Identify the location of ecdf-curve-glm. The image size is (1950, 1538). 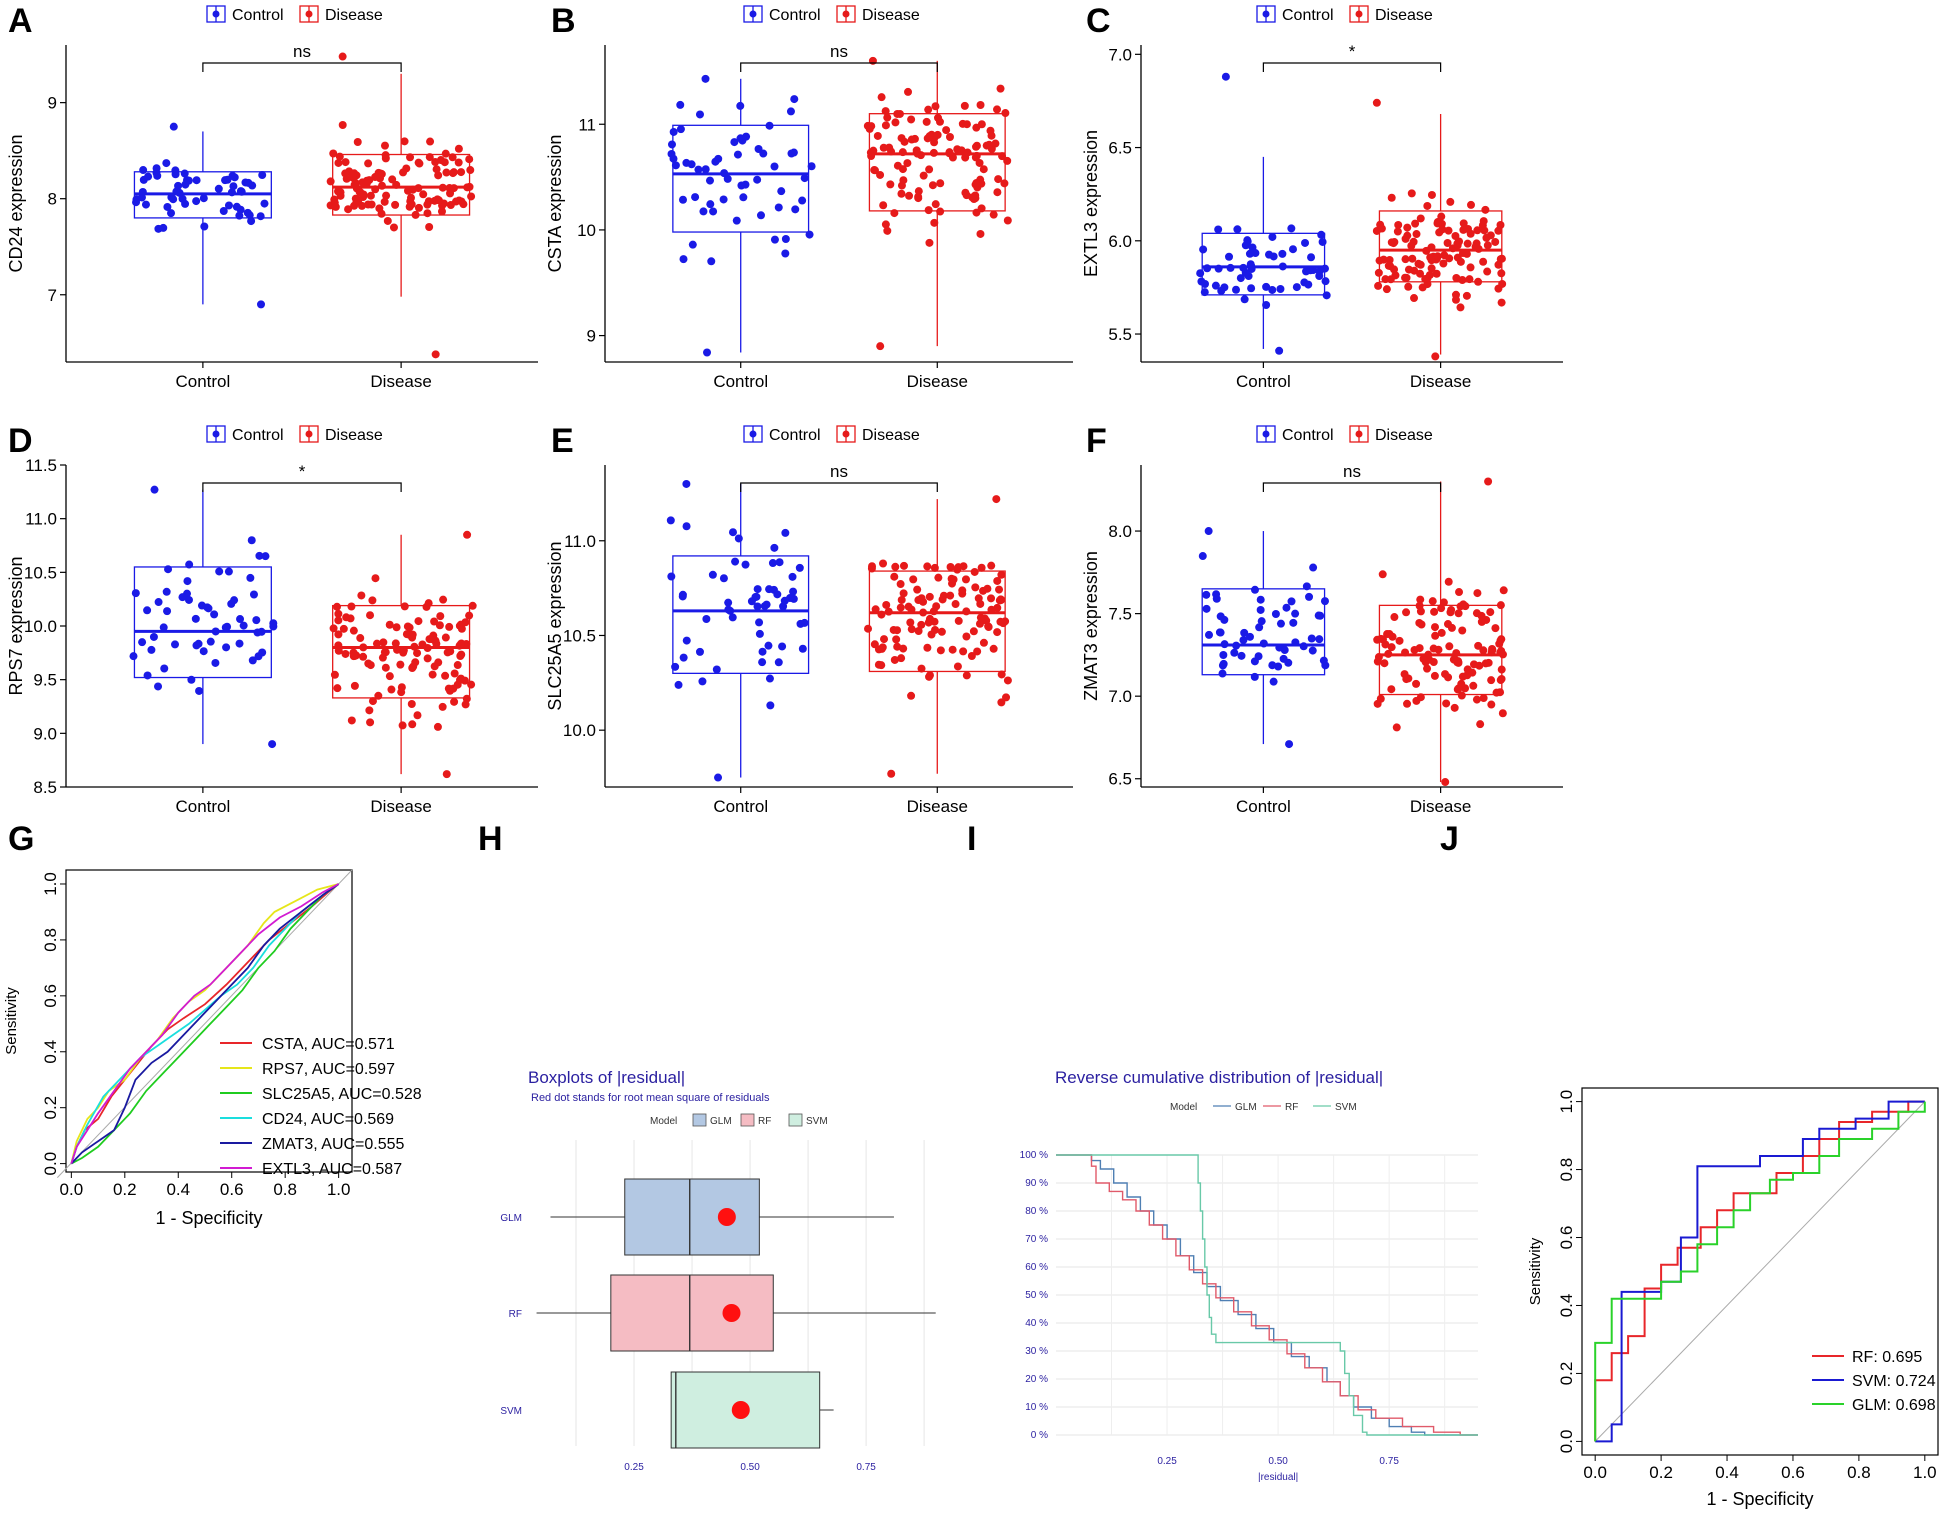
(1267, 1295).